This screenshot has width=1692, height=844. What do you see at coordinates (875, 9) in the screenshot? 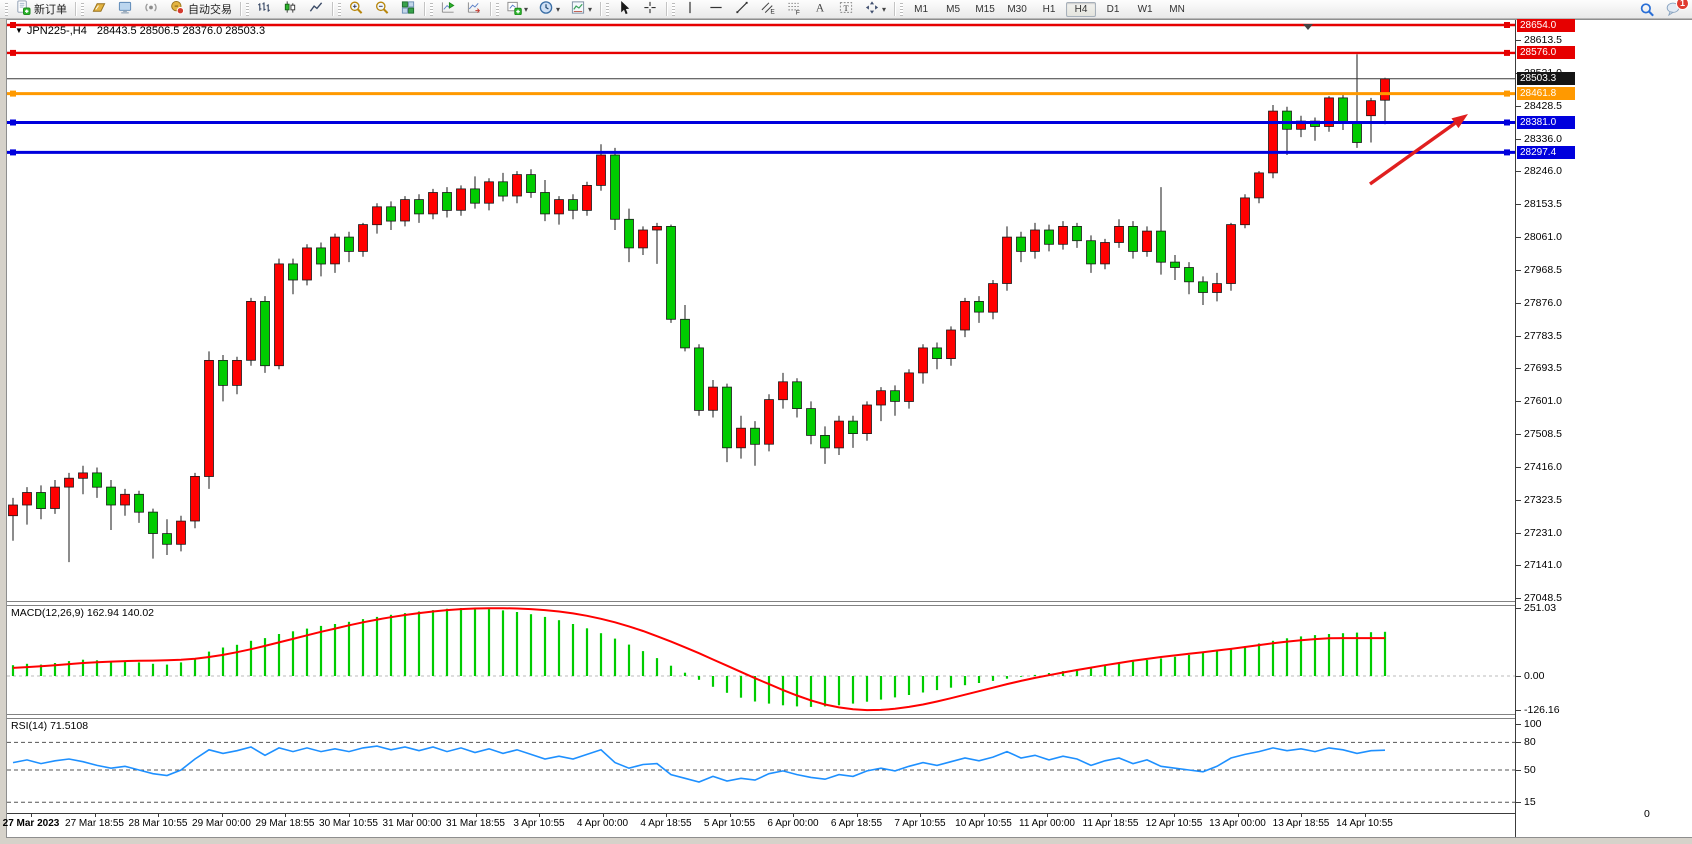
I see `arrows-button: ▾` at bounding box center [875, 9].